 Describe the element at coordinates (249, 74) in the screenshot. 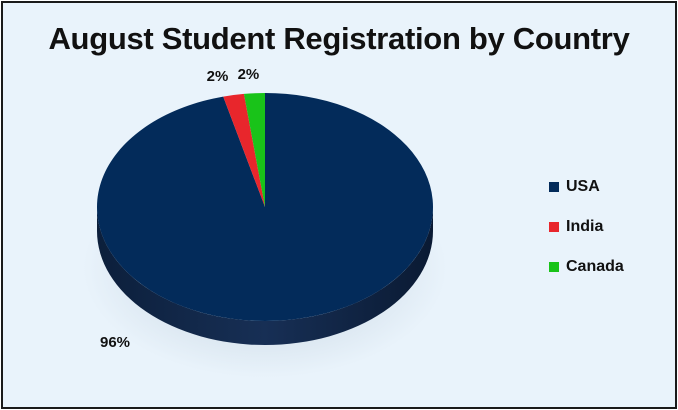

I see `data-label-canada: 2%` at that location.